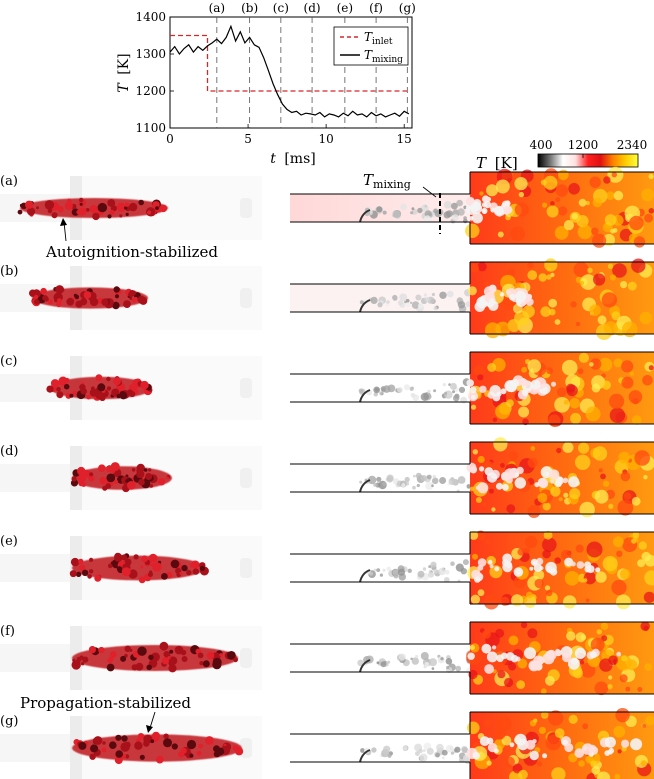 The height and width of the screenshot is (779, 654). I want to click on x-tick-label: 5, so click(248, 139).